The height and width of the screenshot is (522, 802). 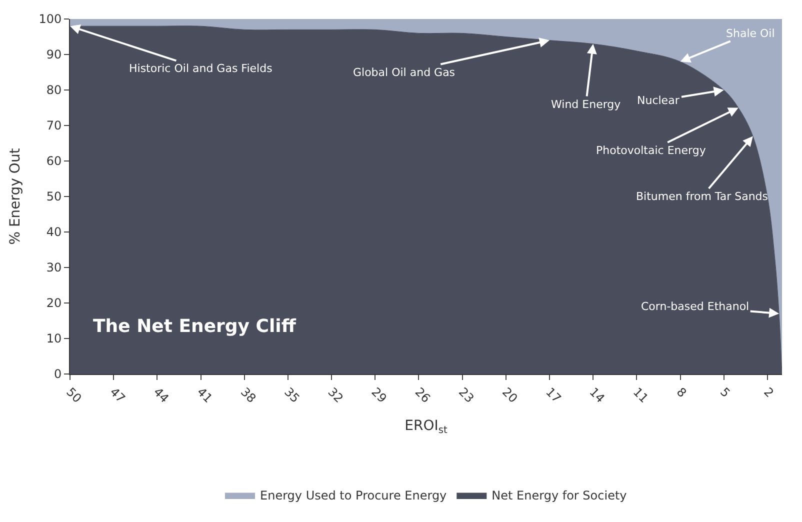 I want to click on x-tick-label: 47, so click(x=117, y=395).